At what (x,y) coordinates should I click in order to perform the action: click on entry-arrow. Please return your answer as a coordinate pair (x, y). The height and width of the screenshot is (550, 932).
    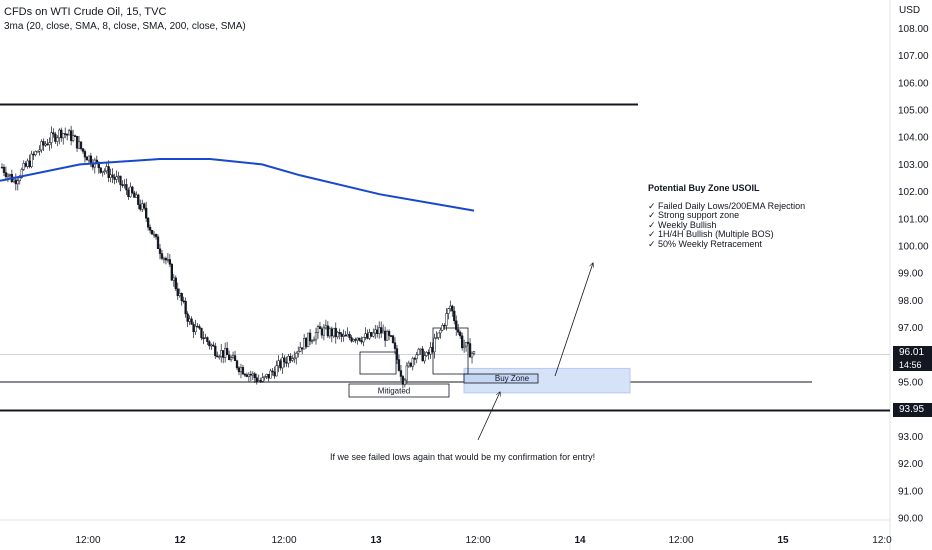
    Looking at the image, I should click on (488, 416).